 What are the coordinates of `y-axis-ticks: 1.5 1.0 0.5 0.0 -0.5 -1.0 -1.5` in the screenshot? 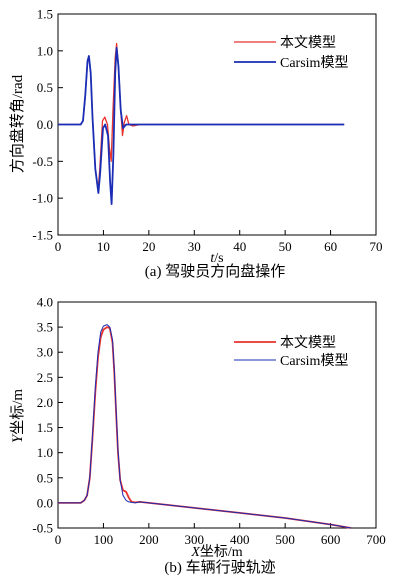 It's located at (47, 125).